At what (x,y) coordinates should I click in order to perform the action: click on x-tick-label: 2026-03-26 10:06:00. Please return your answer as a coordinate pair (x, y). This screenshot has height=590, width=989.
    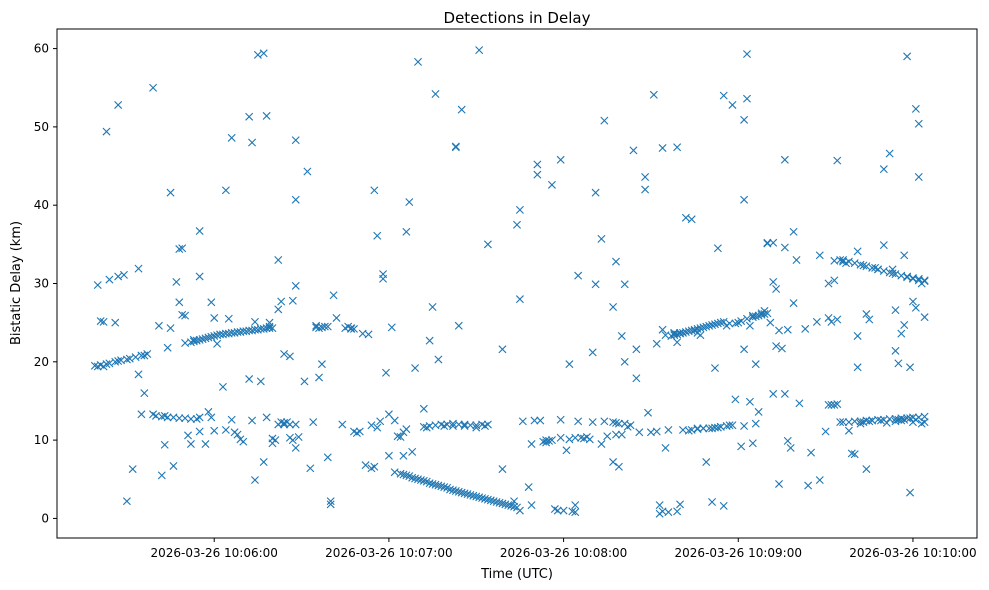
    Looking at the image, I should click on (213, 553).